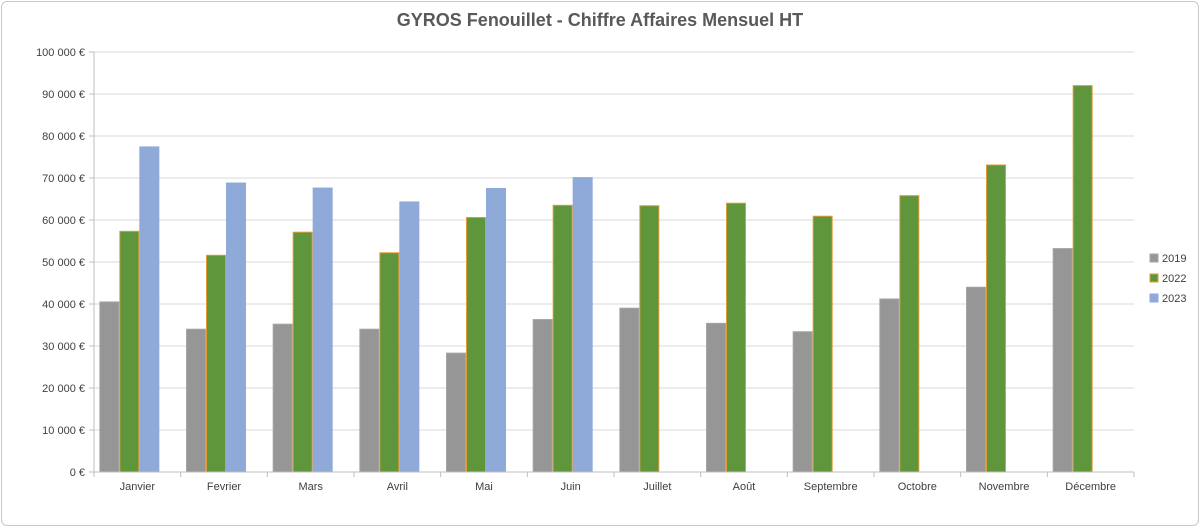  What do you see at coordinates (736, 337) in the screenshot?
I see `bar-2022-août` at bounding box center [736, 337].